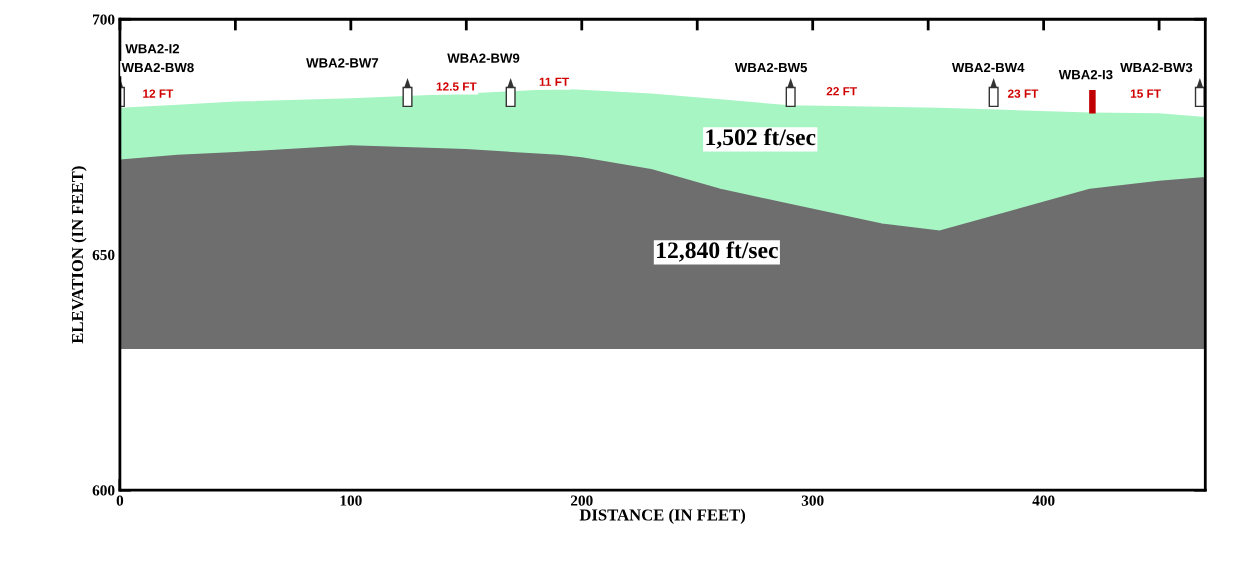 This screenshot has width=1249, height=566. I want to click on annotation: WBA2-BW8, so click(157, 67).